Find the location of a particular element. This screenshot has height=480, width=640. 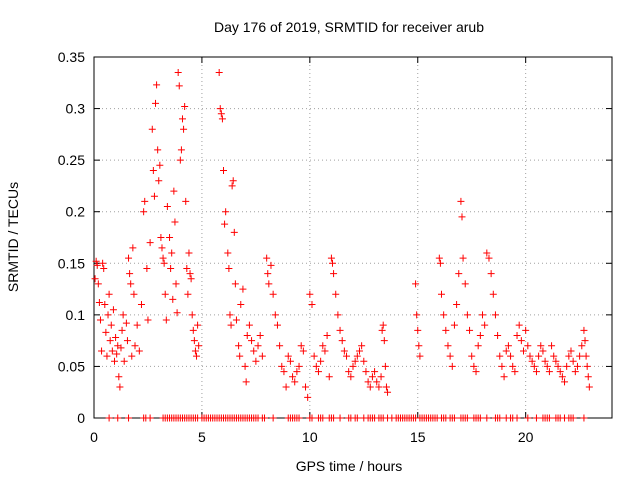

y-tick-label: 0.35 is located at coordinates (71, 57).